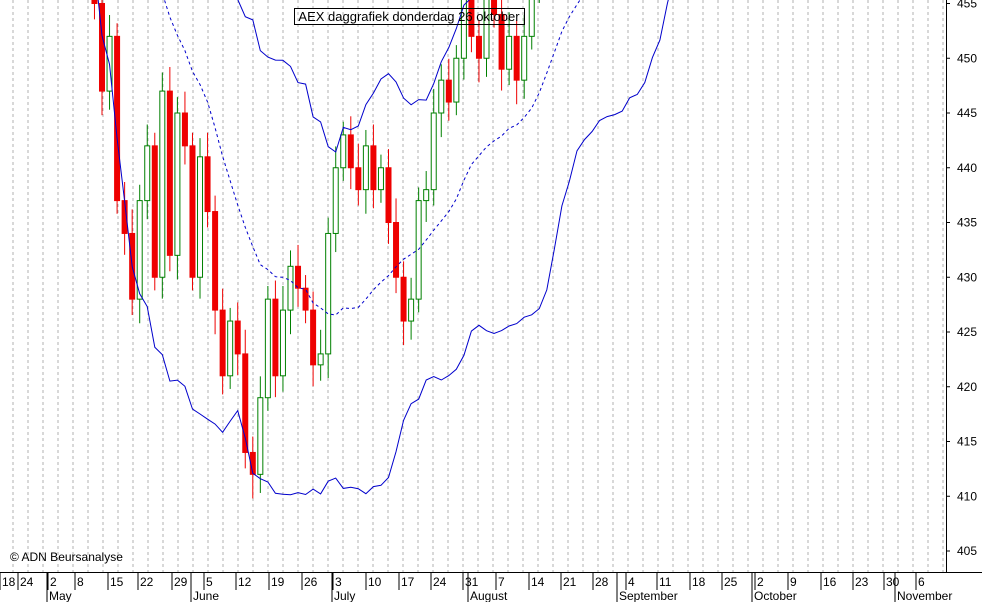 The height and width of the screenshot is (607, 982). I want to click on x-tick-label-24: 2, so click(760, 582).